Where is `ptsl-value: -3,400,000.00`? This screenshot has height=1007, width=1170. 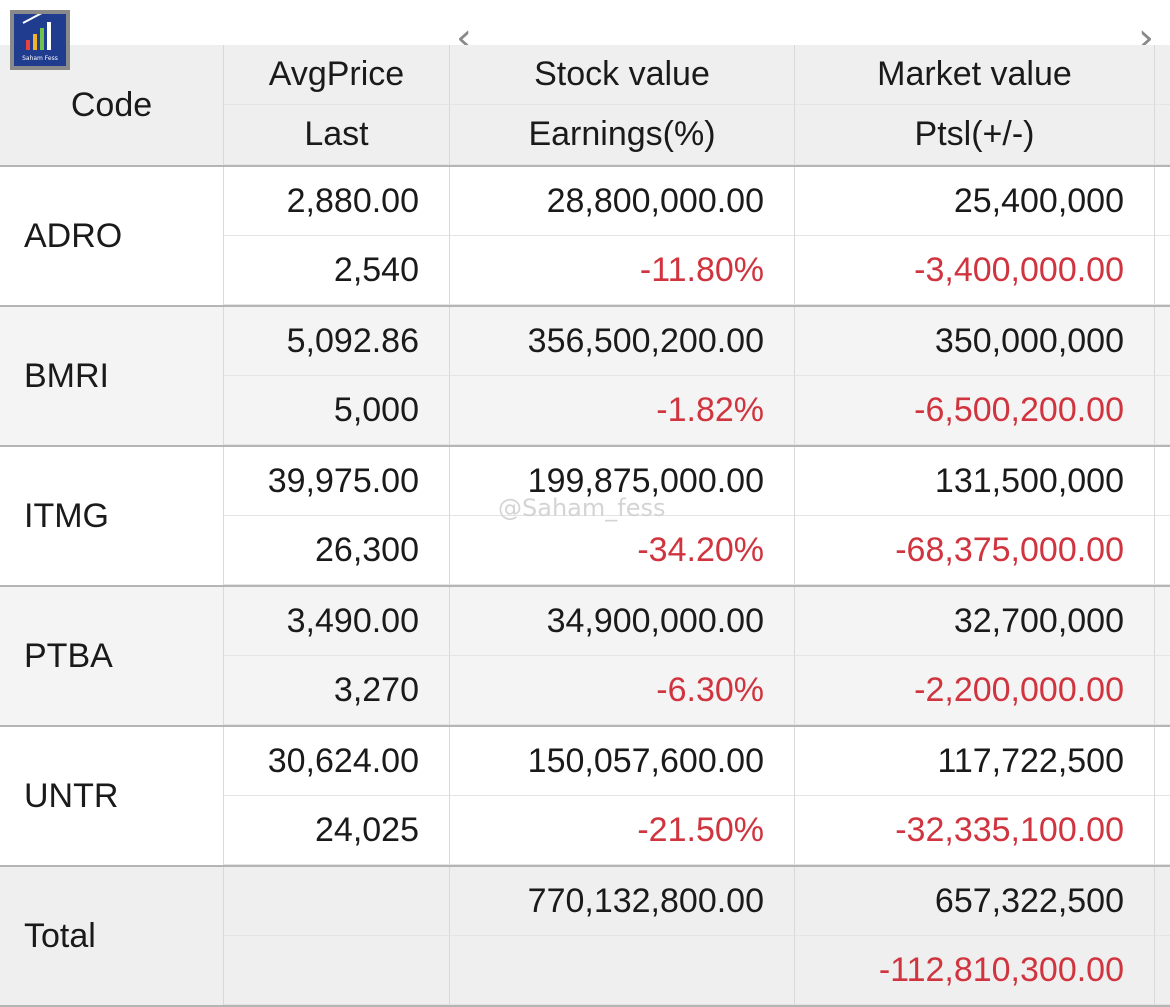
ptsl-value: -3,400,000.00 is located at coordinates (975, 270).